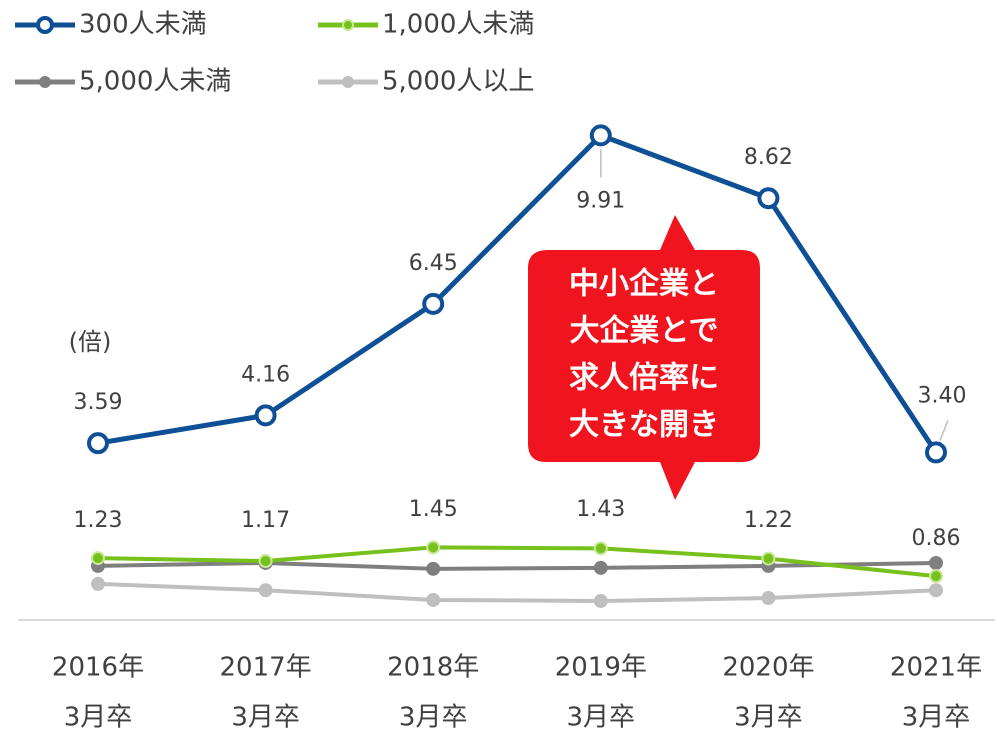  What do you see at coordinates (265, 374) in the screenshot?
I see `data-label: 4.16` at bounding box center [265, 374].